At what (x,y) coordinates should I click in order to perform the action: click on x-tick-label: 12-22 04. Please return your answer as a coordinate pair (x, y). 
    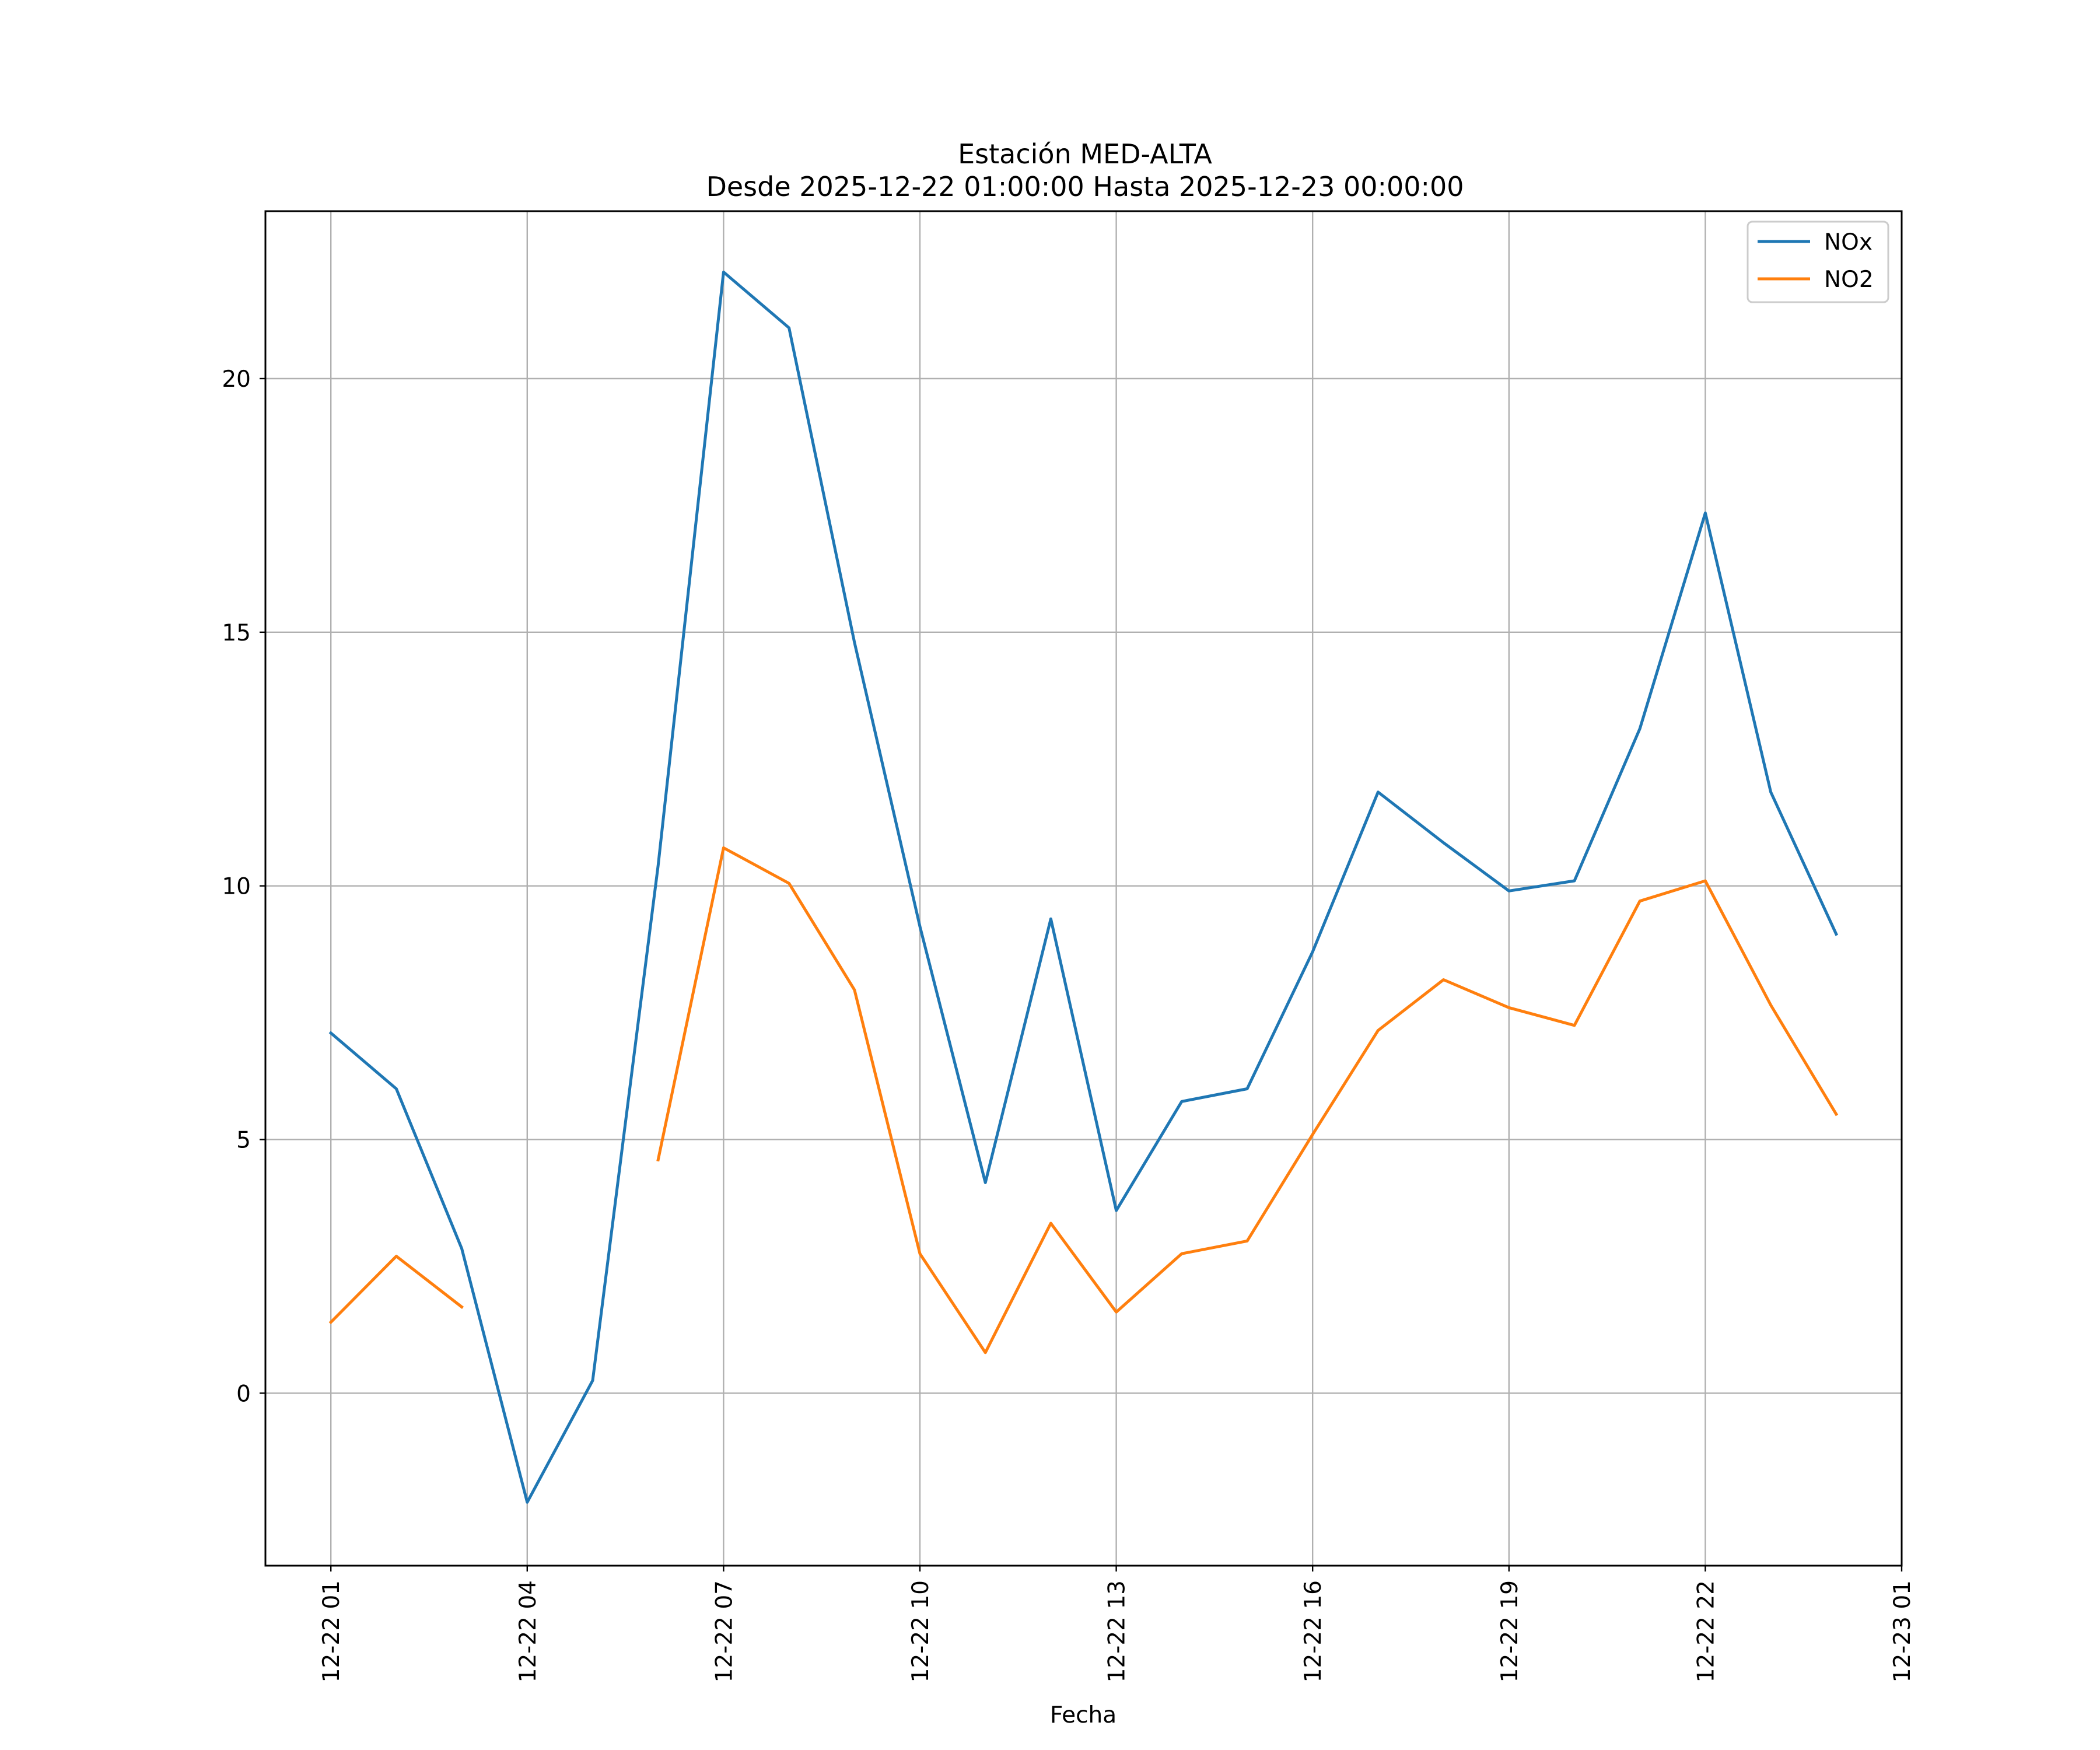
    Looking at the image, I should click on (528, 1631).